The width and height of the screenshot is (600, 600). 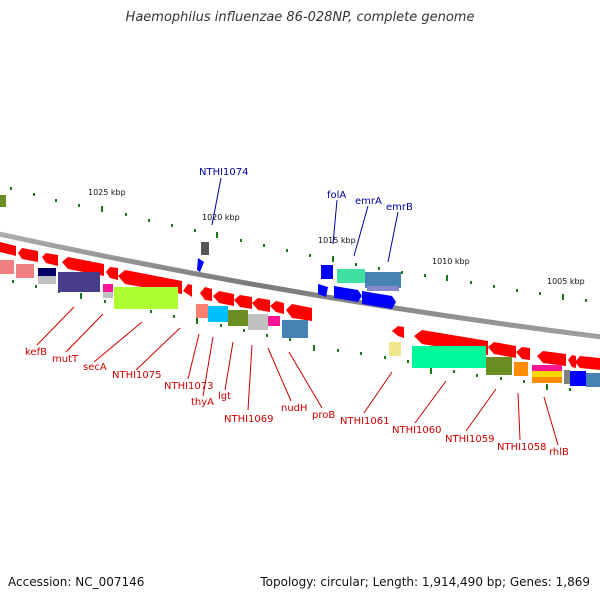 What do you see at coordinates (202, 402) in the screenshot?
I see `gene-label-thyA: thyA` at bounding box center [202, 402].